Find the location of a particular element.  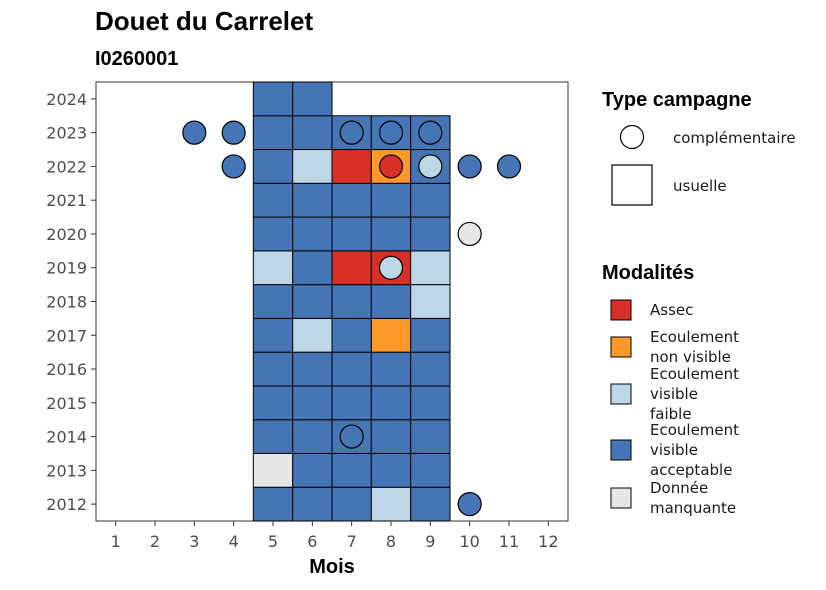

x-tick-label: 5 is located at coordinates (273, 541).